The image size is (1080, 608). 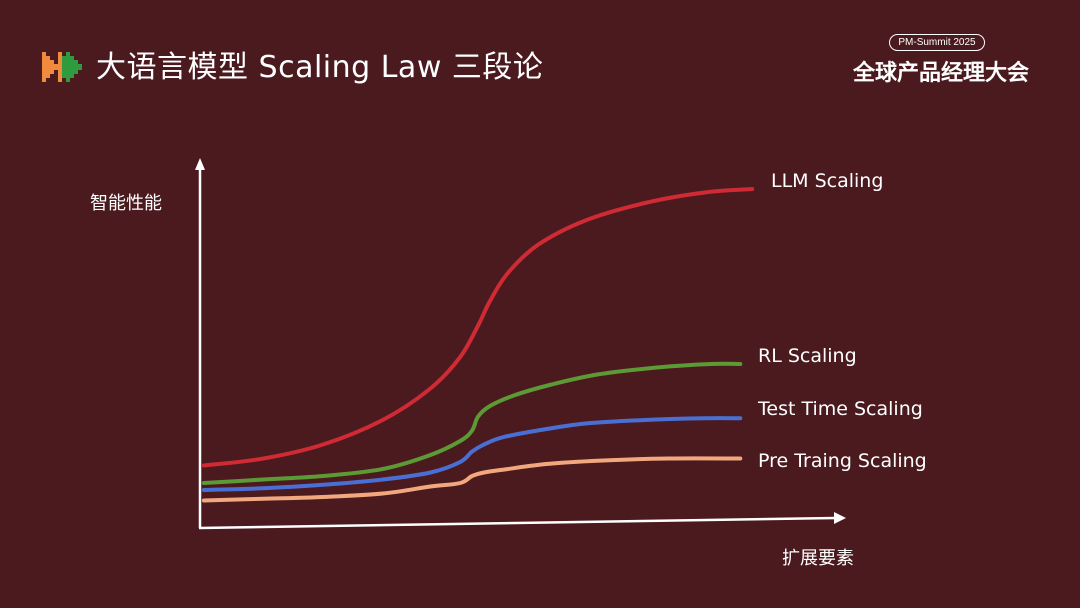 I want to click on x-axis-label: 扩展要素, so click(x=818, y=558).